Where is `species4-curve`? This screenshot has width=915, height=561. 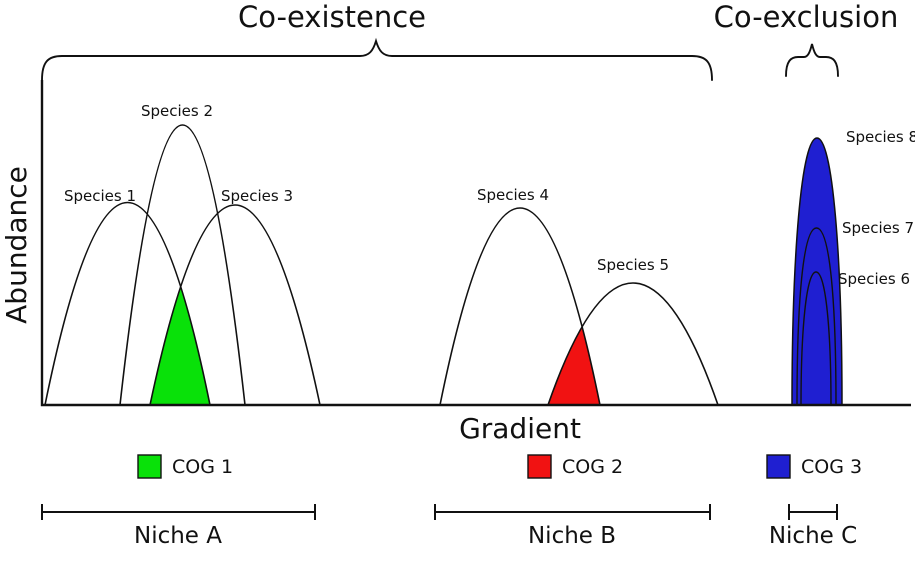
species4-curve is located at coordinates (520, 306).